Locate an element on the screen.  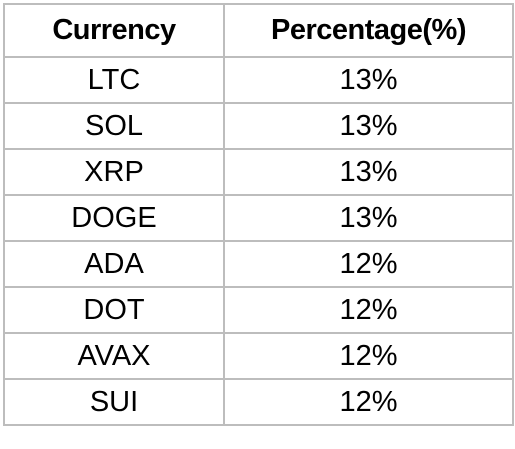
table-row: LTC 13% is located at coordinates (258, 80).